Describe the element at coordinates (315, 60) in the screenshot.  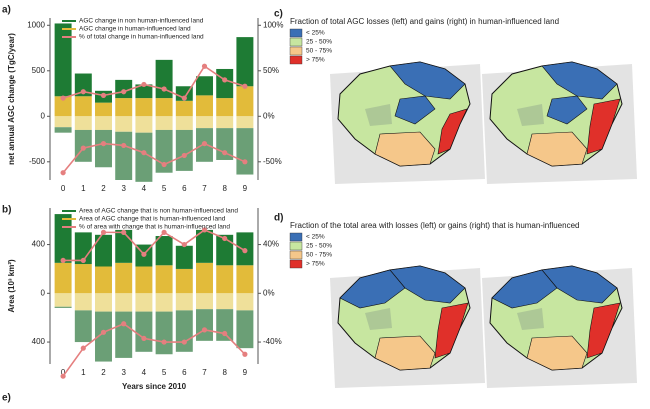
I see `legend-label: > 75%` at that location.